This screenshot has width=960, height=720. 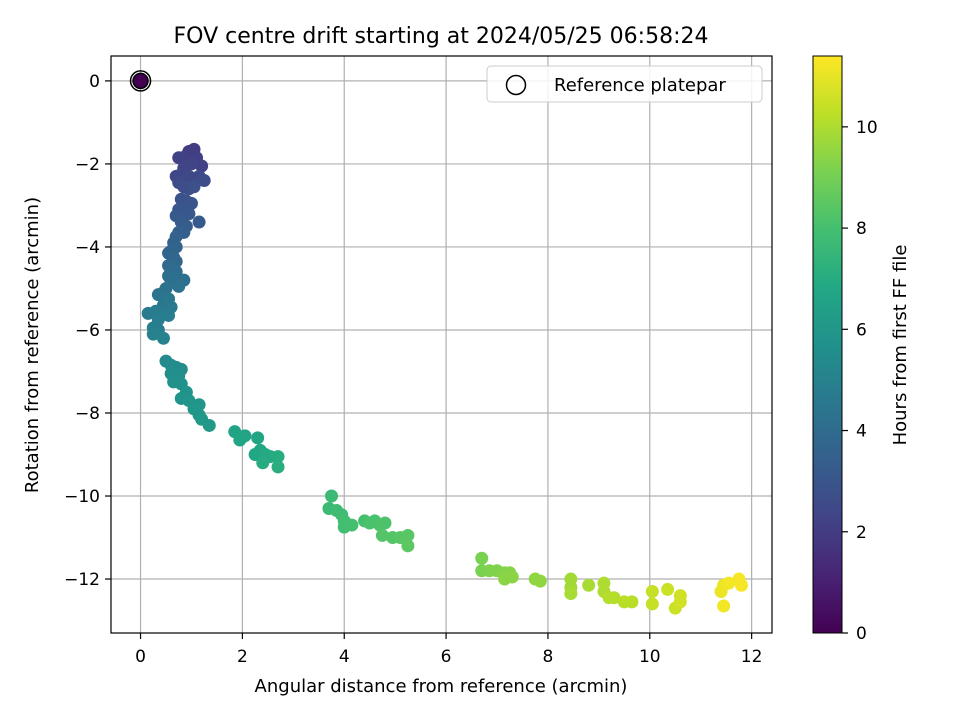 I want to click on legend-label: Reference platepar, so click(x=640, y=85).